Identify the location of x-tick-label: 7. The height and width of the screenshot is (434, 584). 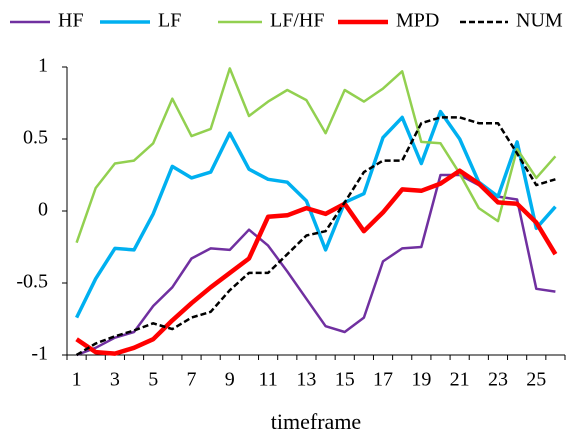
(192, 380).